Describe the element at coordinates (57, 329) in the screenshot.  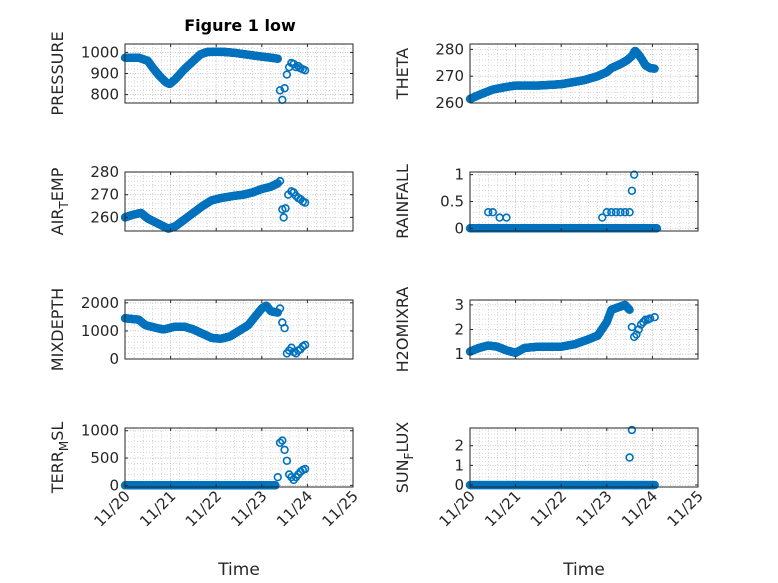
I see `y-axis-label: MIXDEPTH` at that location.